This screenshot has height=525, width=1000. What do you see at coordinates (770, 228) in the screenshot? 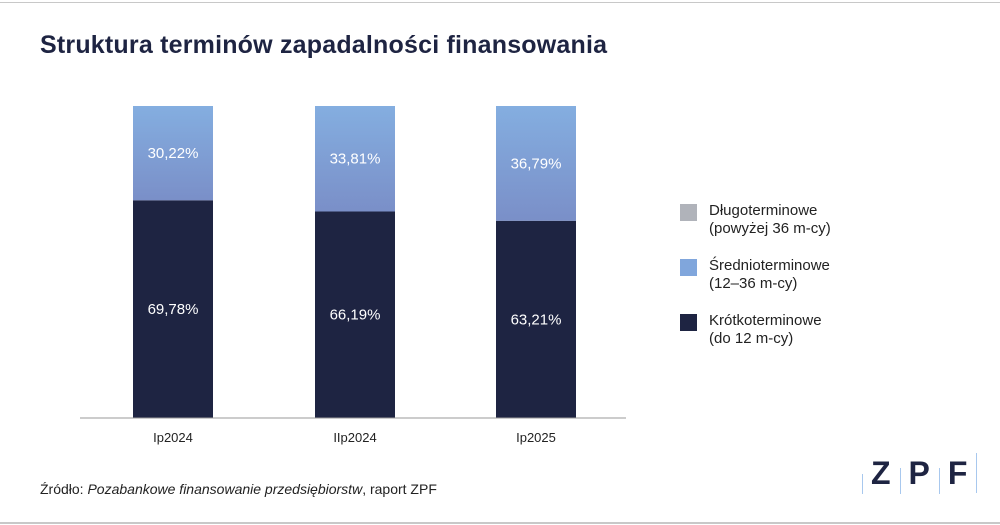
I see `legend-label: (powyżej 36 m-cy)` at bounding box center [770, 228].